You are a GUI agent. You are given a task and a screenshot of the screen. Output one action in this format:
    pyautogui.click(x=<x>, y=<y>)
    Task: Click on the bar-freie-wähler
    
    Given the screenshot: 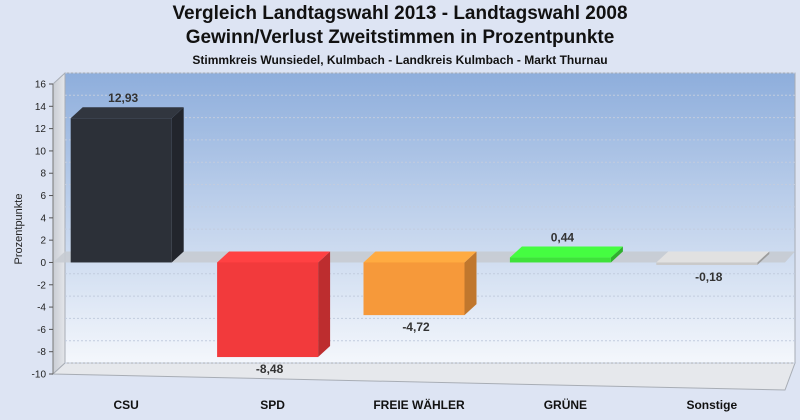 What is the action you would take?
    pyautogui.click(x=420, y=283)
    